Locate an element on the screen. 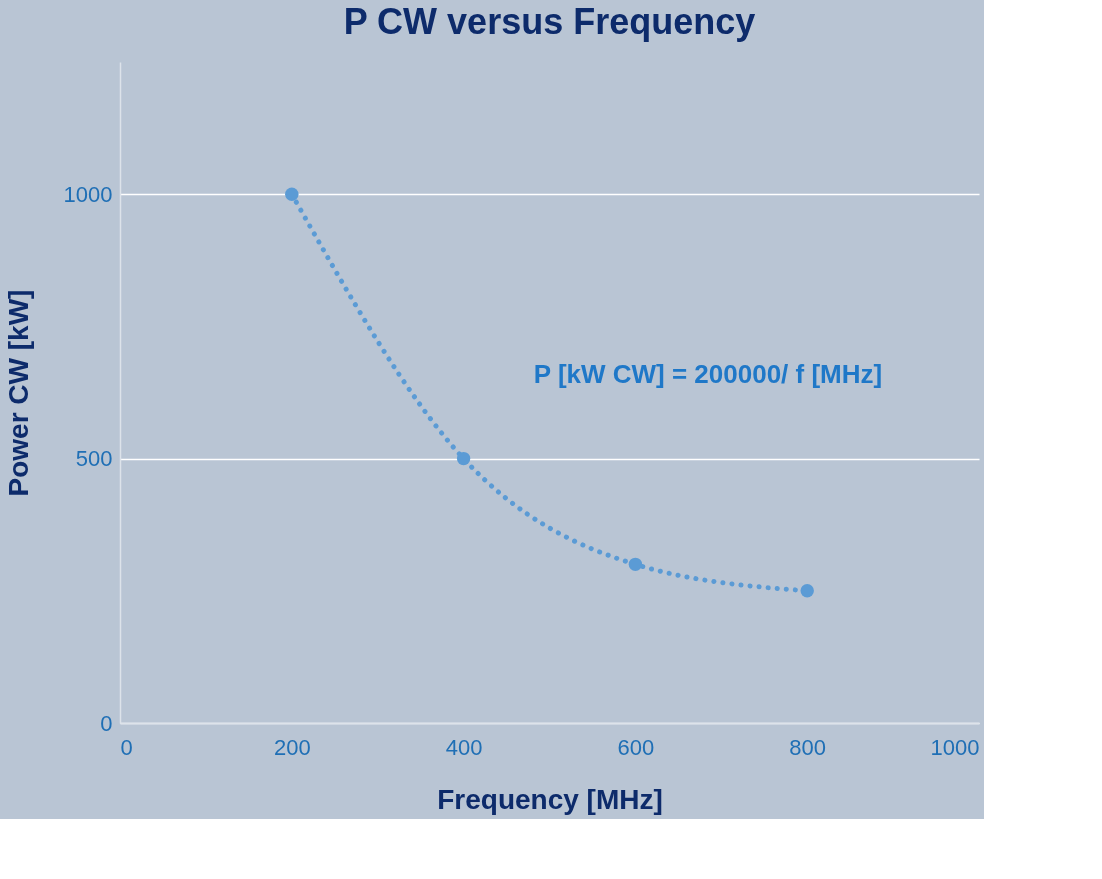  x-tick-label: 0 is located at coordinates (126, 747).